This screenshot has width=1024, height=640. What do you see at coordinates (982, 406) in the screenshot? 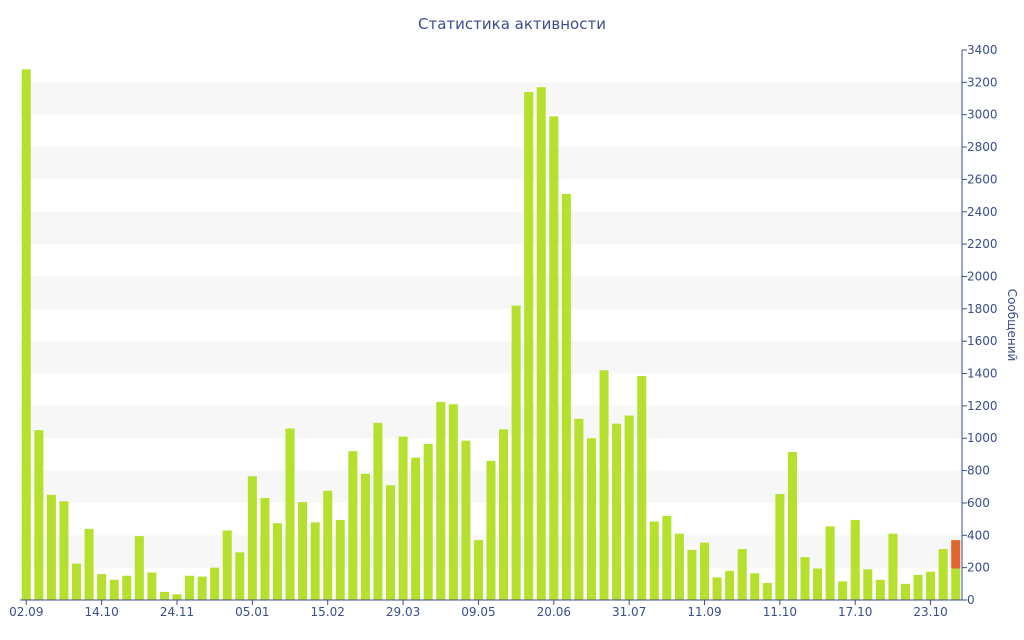
I see `y-tick-label: 1200` at bounding box center [982, 406].